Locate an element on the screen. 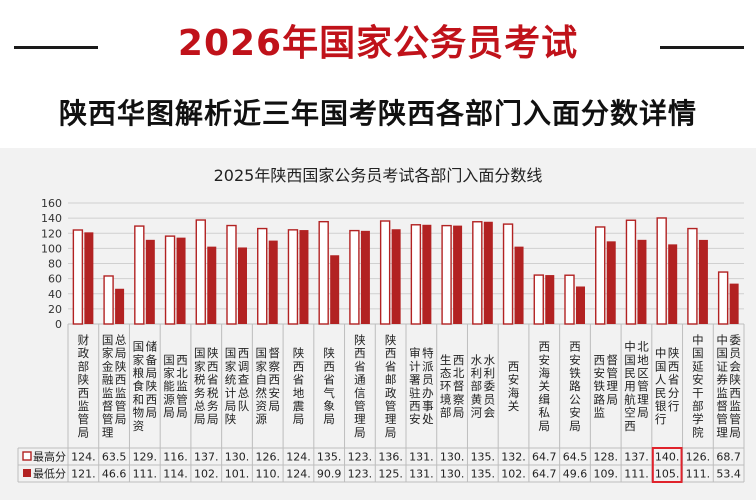 Image resolution: width=756 pixels, height=500 pixels. data-label-high: 64.7 is located at coordinates (544, 457).